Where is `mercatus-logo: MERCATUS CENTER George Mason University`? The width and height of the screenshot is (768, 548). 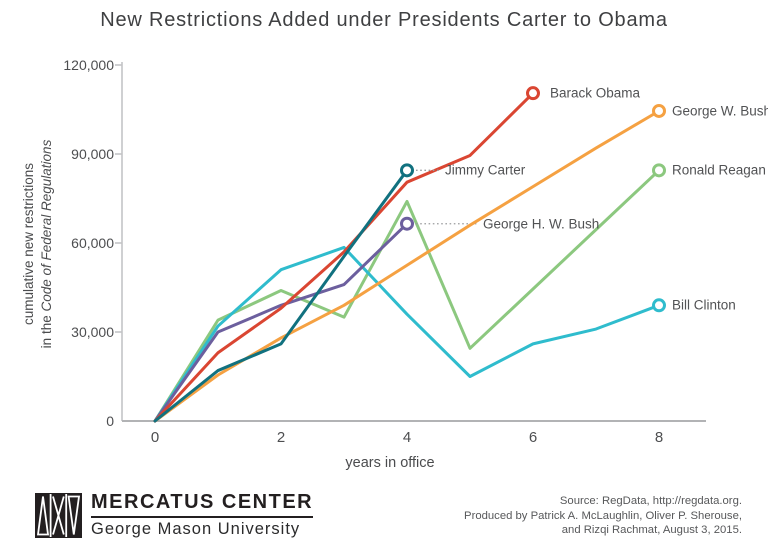 mercatus-logo: MERCATUS CENTER George Mason University is located at coordinates (174, 515).